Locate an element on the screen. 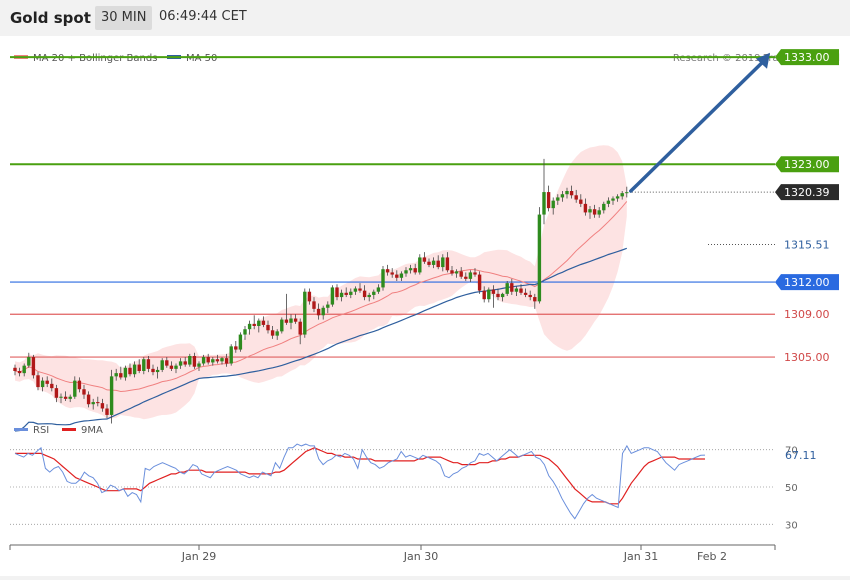  price-tag-1323.00: 1323.00 is located at coordinates (807, 164).